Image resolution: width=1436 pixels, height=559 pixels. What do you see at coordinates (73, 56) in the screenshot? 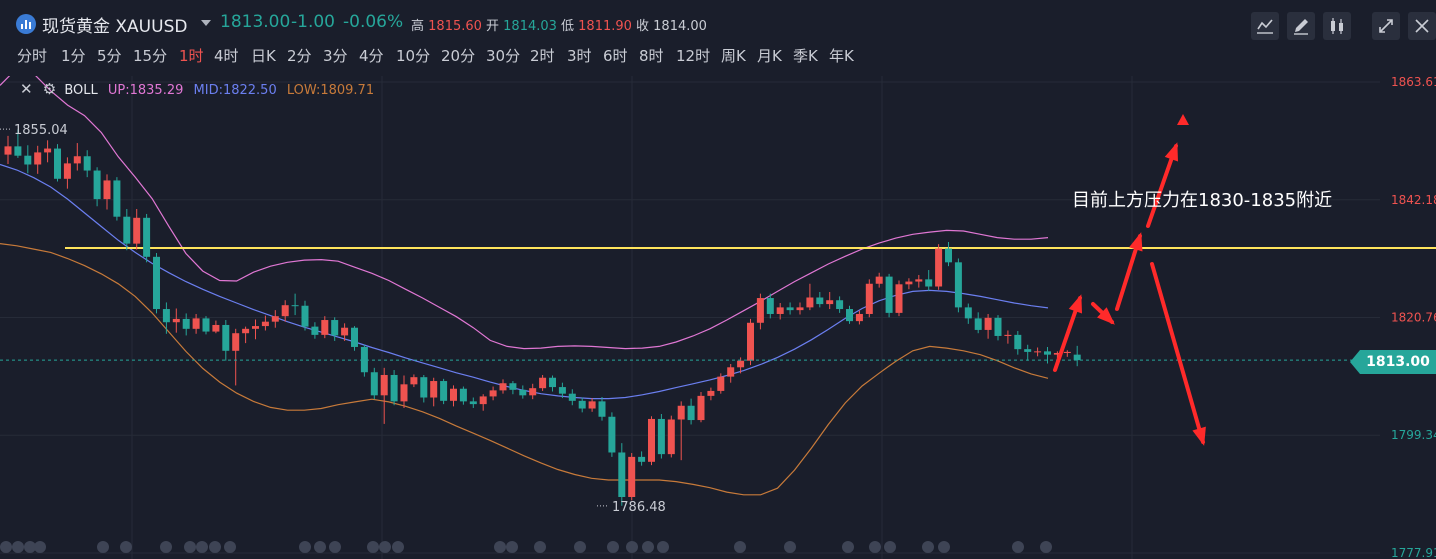
I see `tf-1min: 1分` at bounding box center [73, 56].